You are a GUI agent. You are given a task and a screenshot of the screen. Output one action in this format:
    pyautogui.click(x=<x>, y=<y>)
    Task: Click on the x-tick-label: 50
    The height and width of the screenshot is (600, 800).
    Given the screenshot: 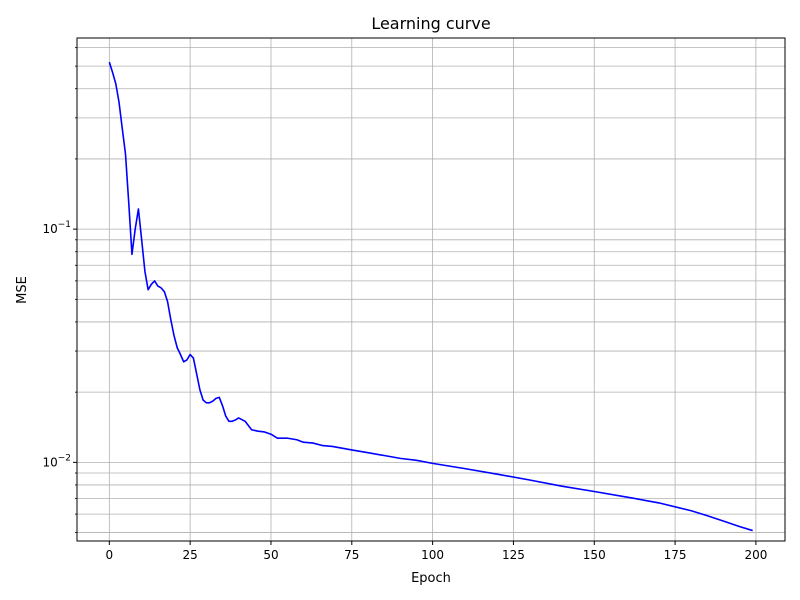 What is the action you would take?
    pyautogui.click(x=270, y=555)
    